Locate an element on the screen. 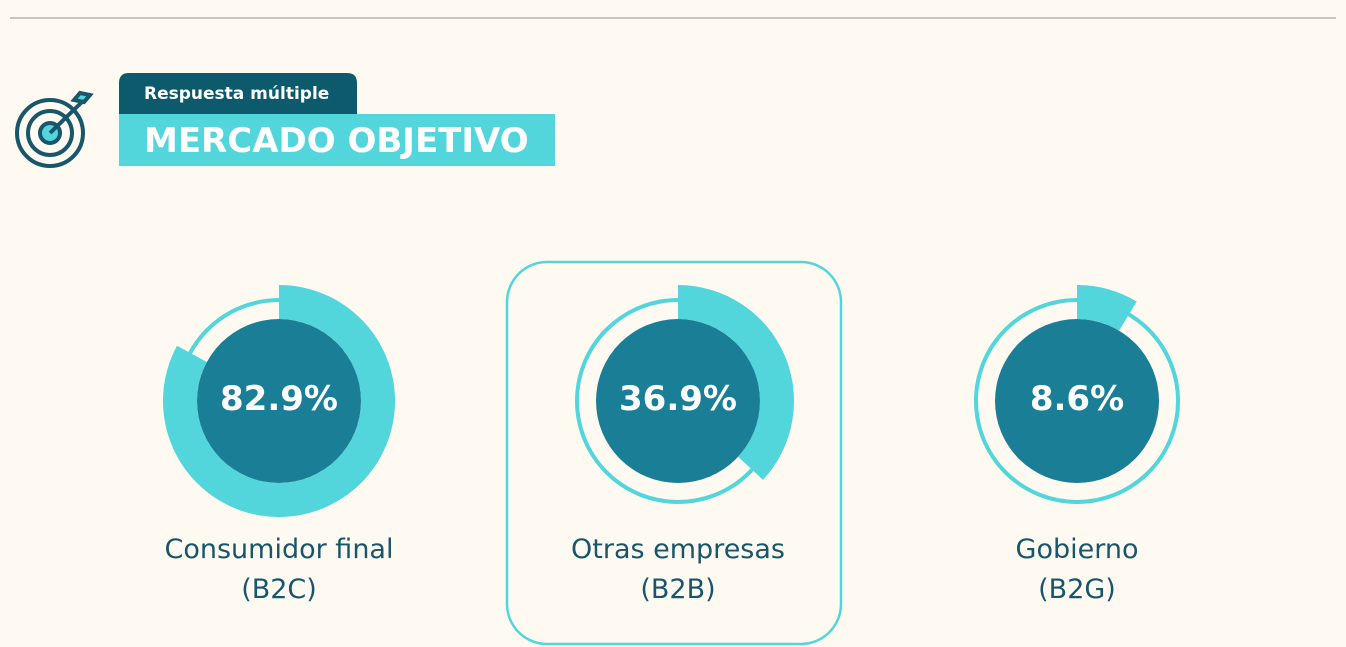  value-label: 36.9% is located at coordinates (678, 399).